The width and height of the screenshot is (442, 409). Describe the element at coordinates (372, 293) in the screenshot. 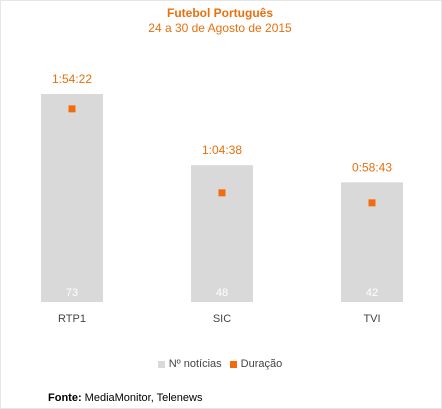

I see `bar-value-label-tvi: 42` at that location.